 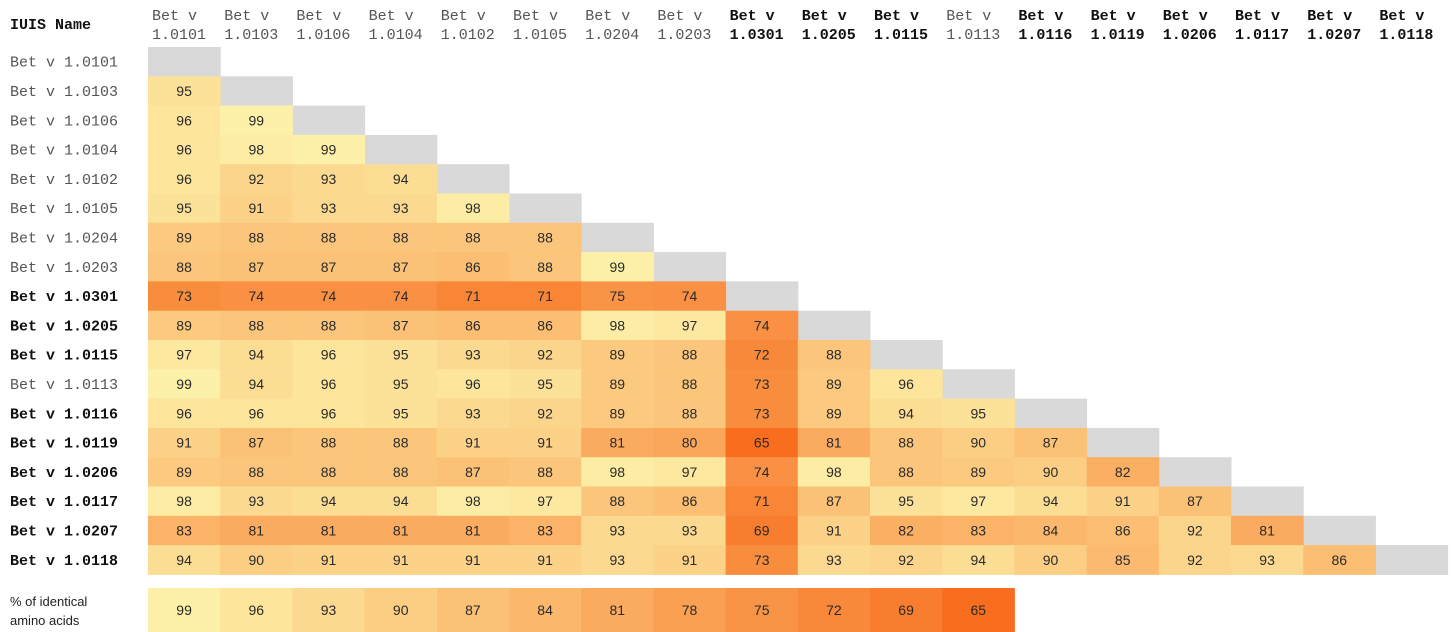 What do you see at coordinates (64, 444) in the screenshot?
I see `row-header: Bet v 1.0119` at bounding box center [64, 444].